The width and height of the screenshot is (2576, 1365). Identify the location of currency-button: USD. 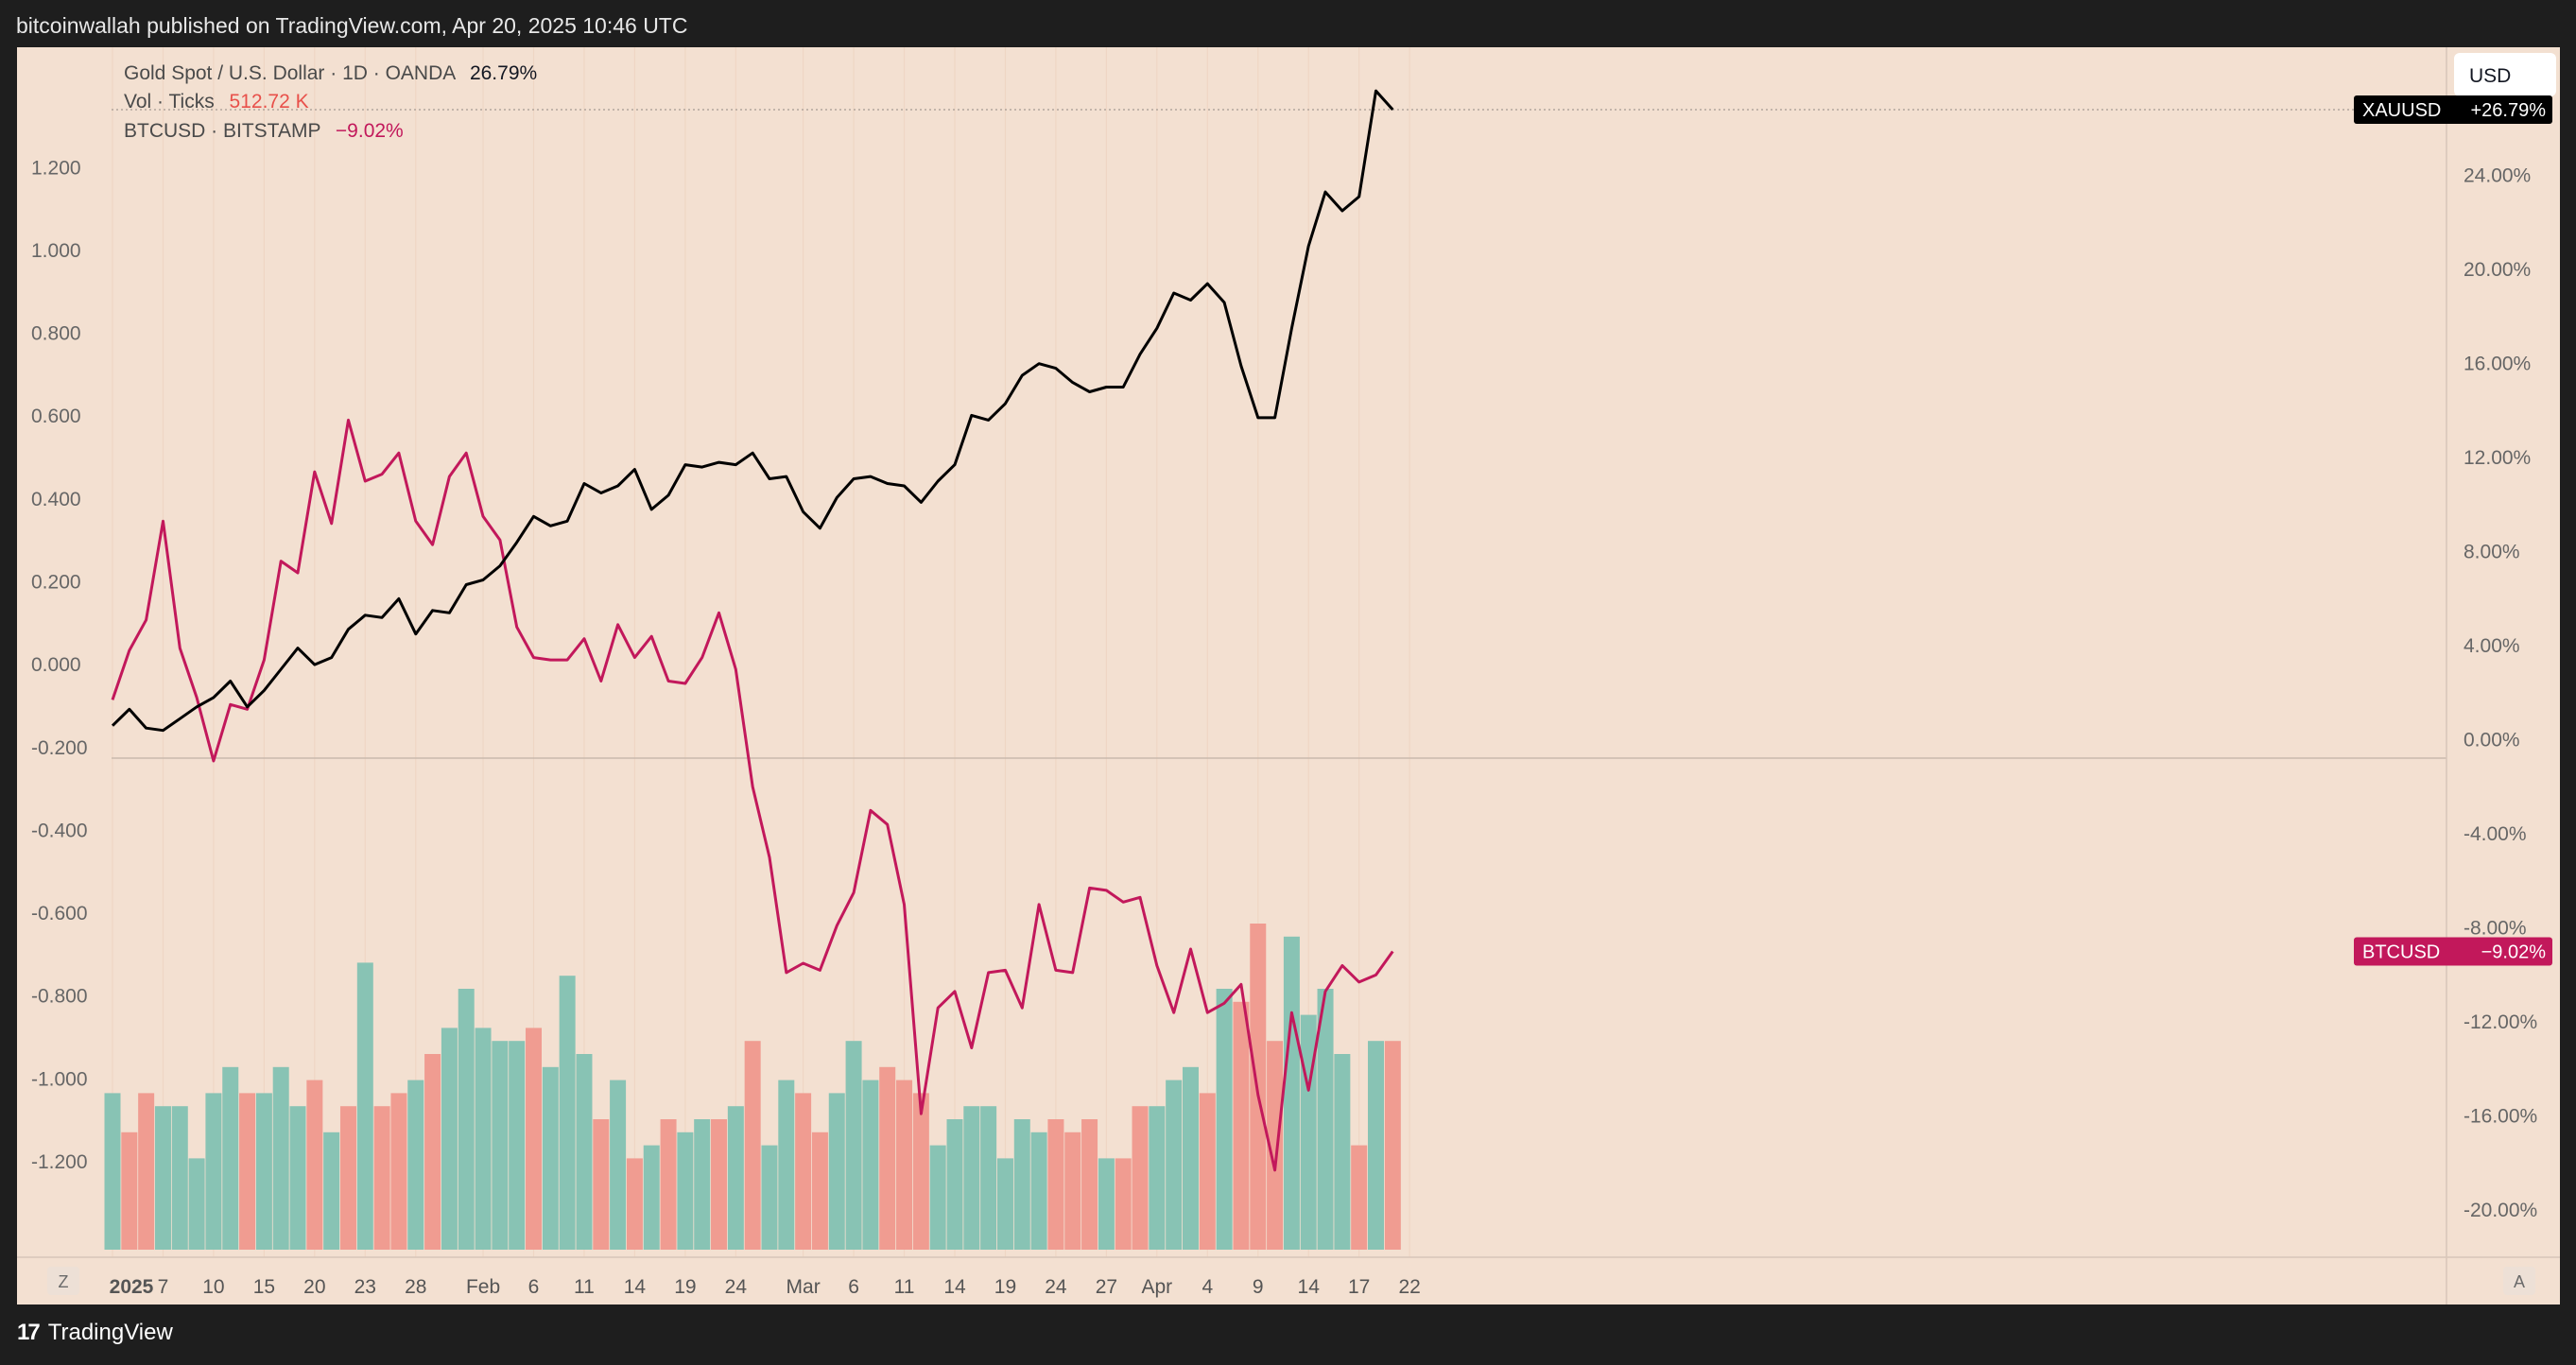
(2505, 74).